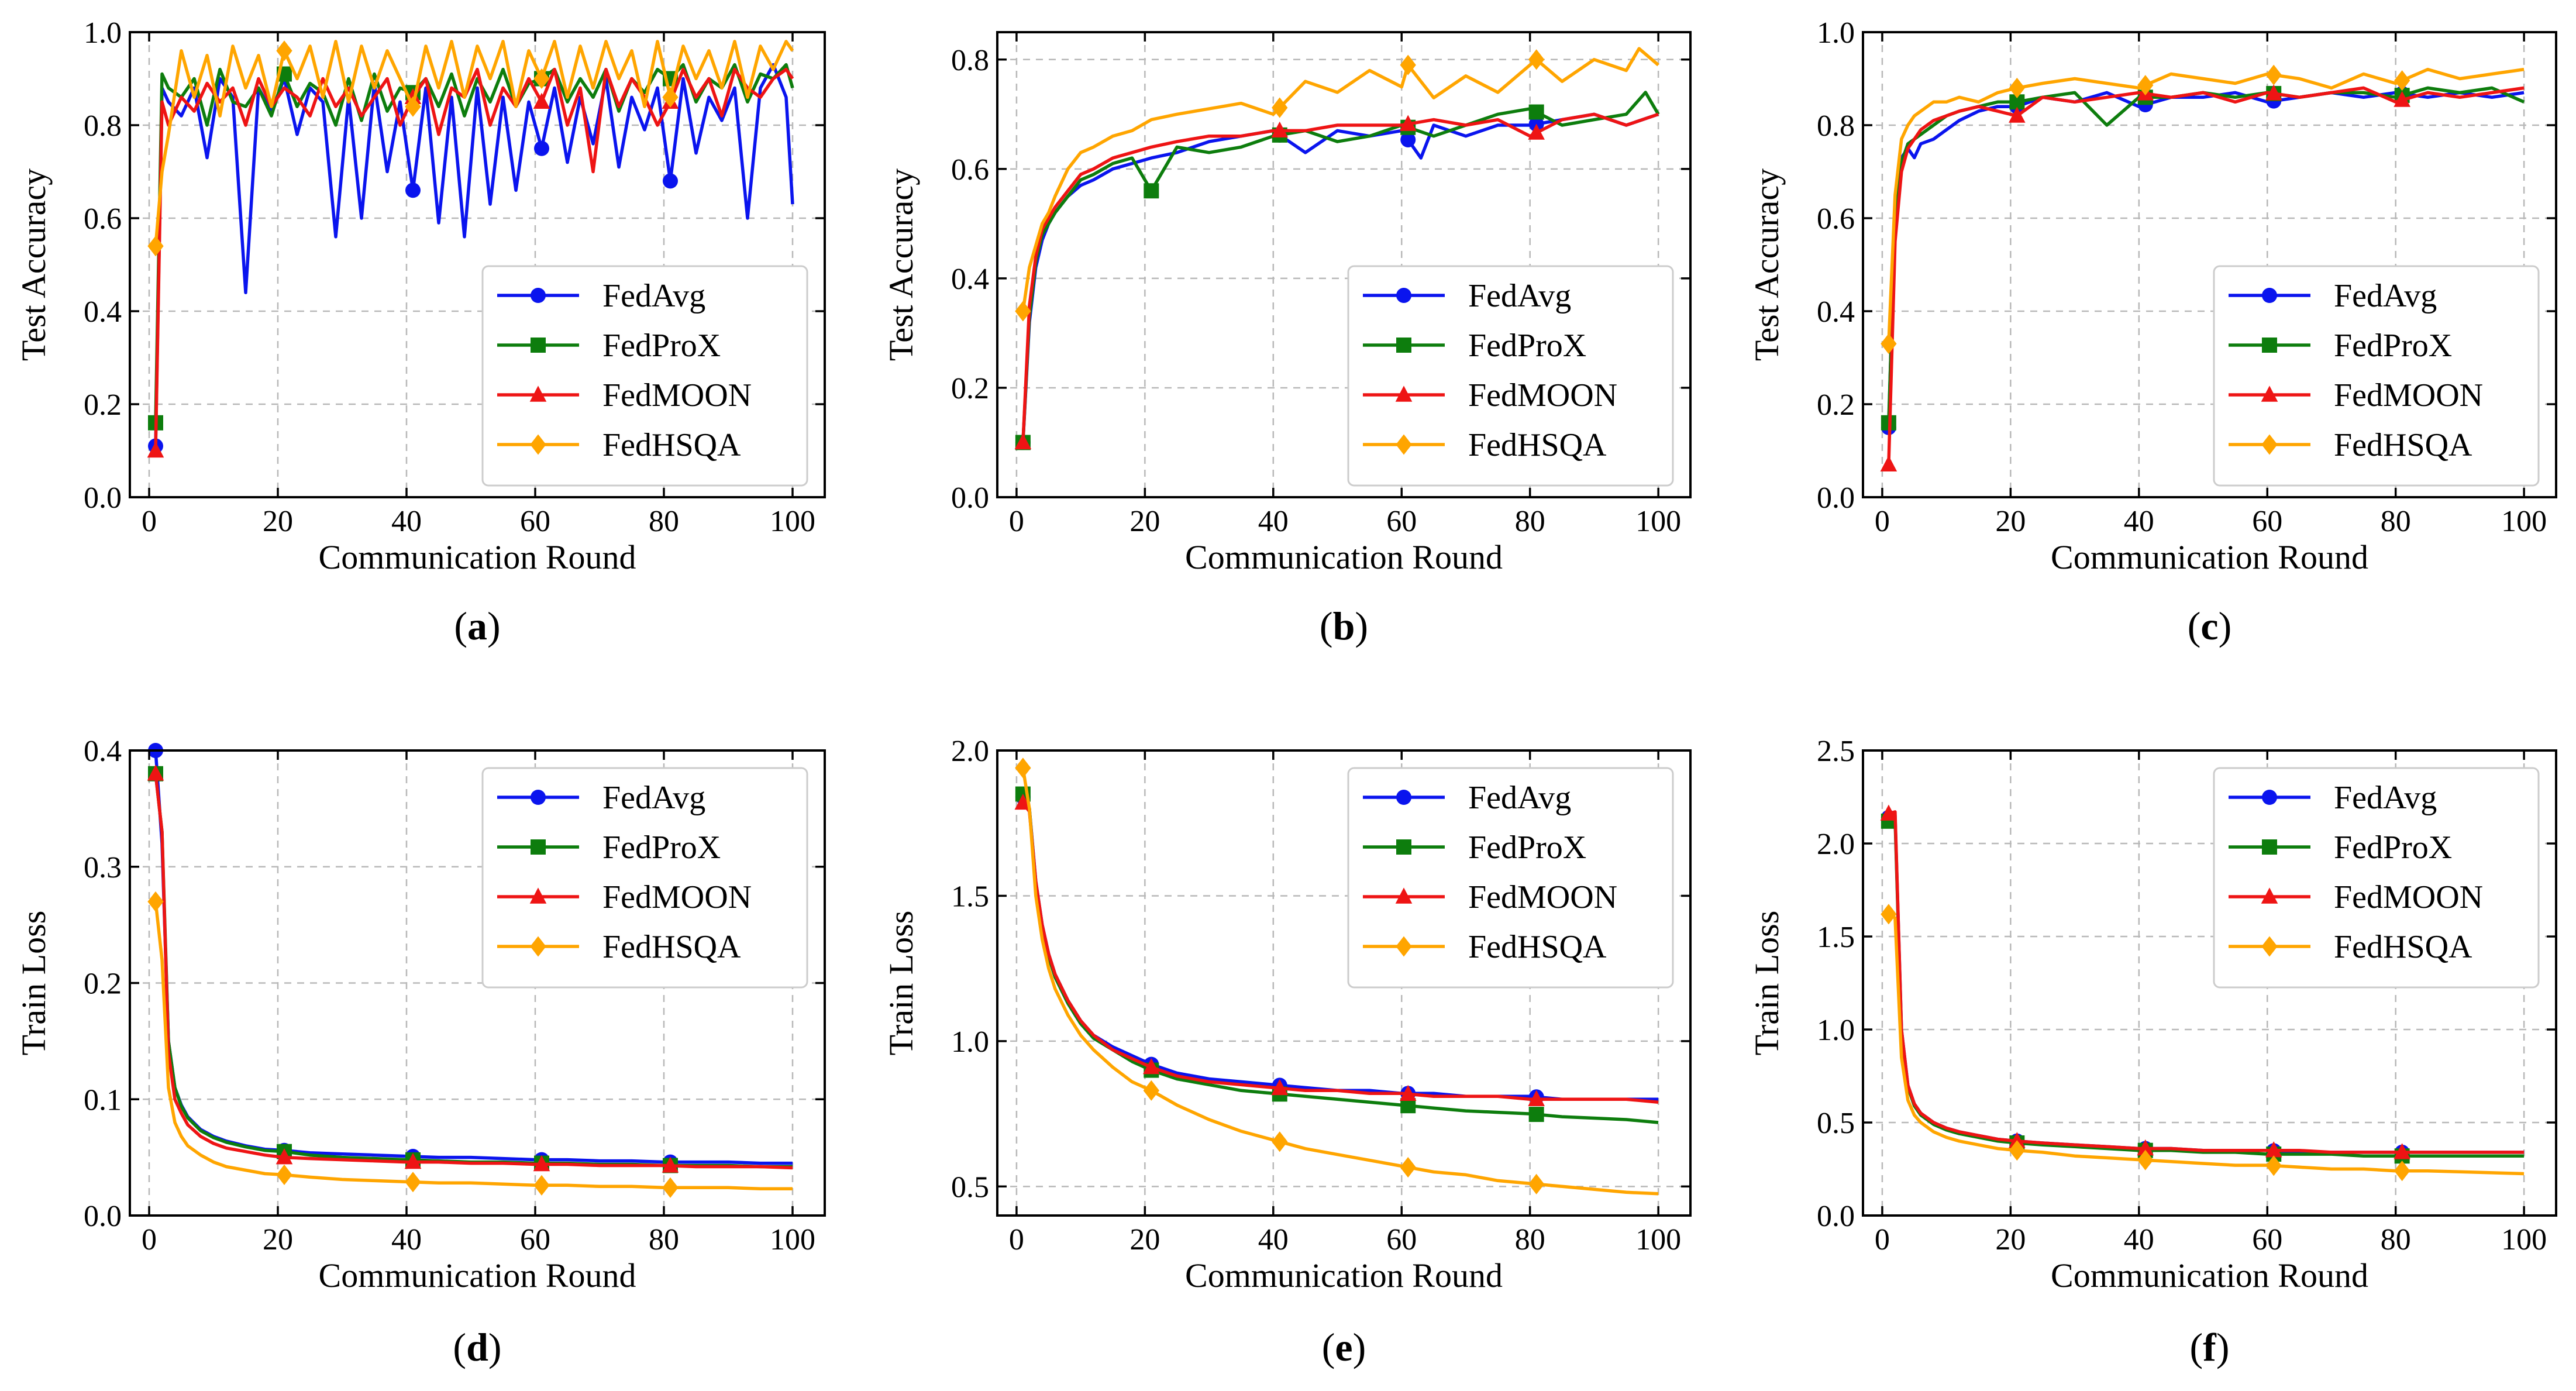  What do you see at coordinates (34, 264) in the screenshot?
I see `y-axis-title: Test Accuracy` at bounding box center [34, 264].